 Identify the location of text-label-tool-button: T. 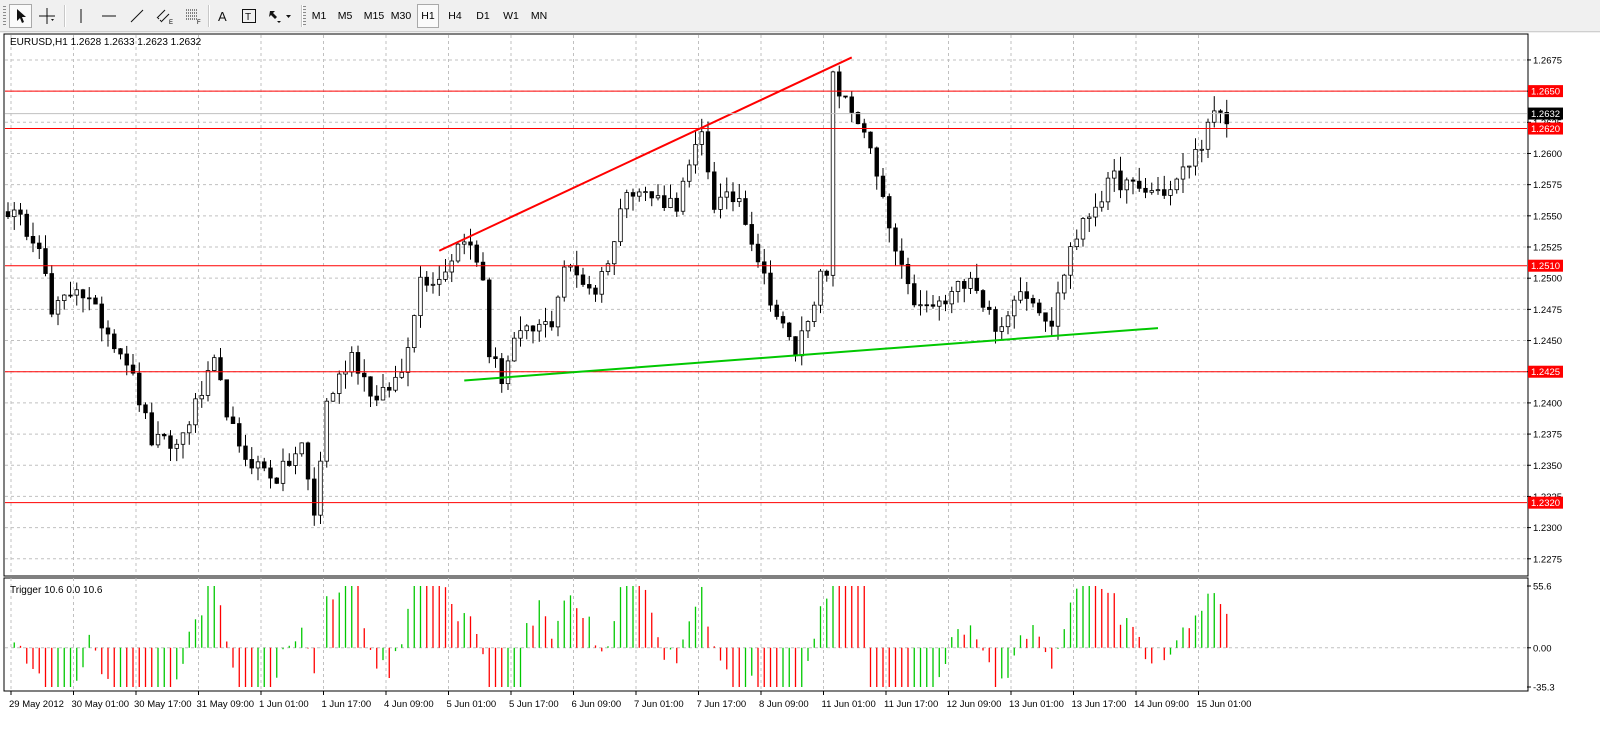
(249, 16).